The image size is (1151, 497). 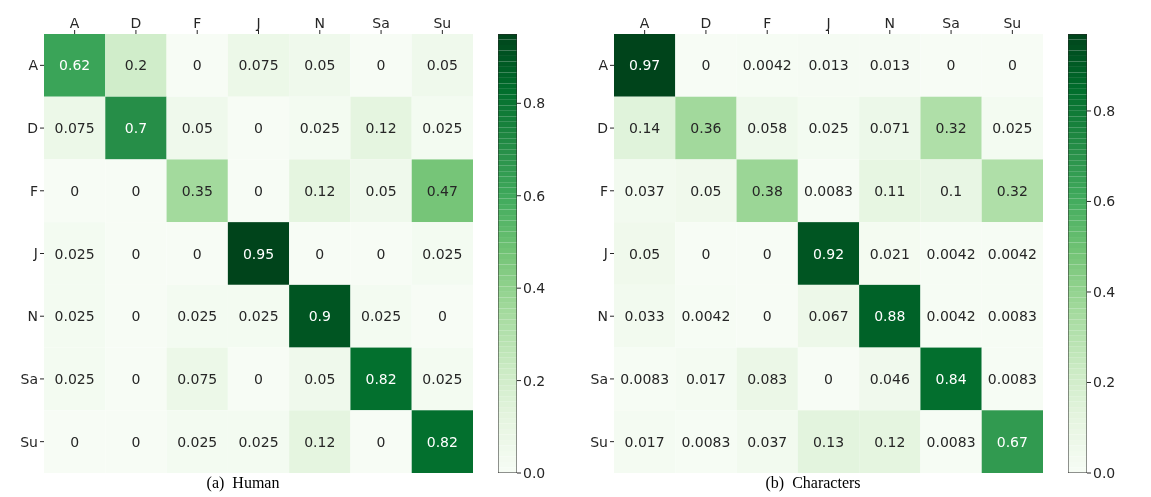 I want to click on data-label: 0.11, so click(x=890, y=190).